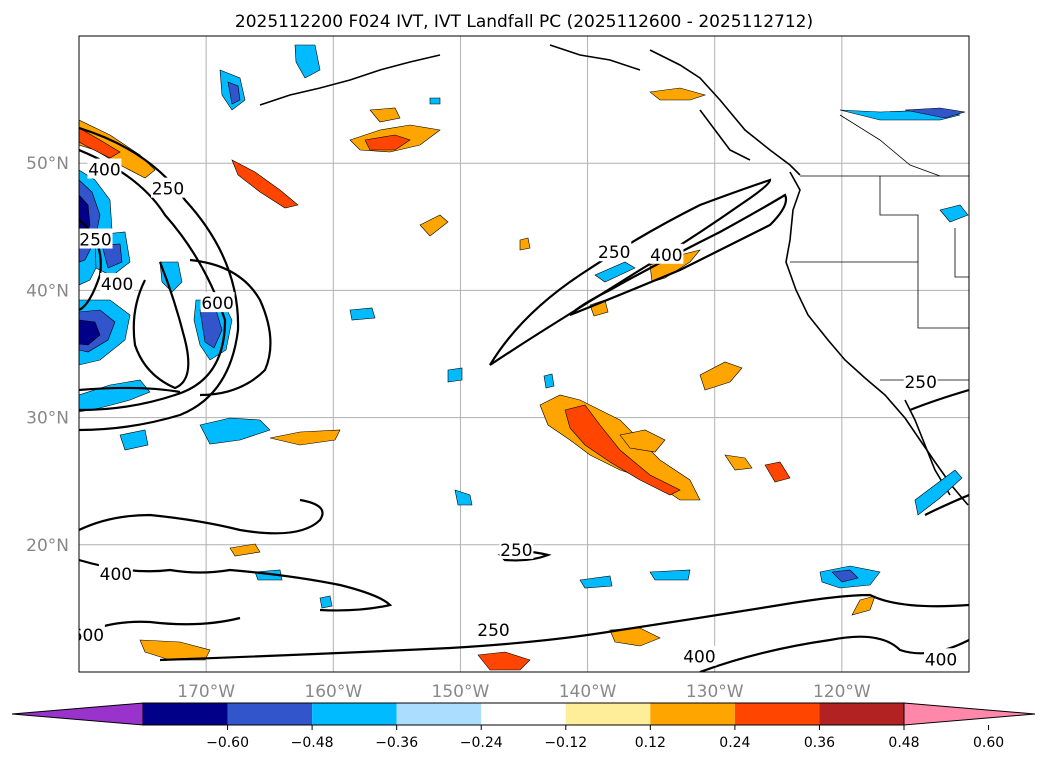 Image resolution: width=1047 pixels, height=765 pixels. What do you see at coordinates (227, 743) in the screenshot?
I see `colorbar-tick-label: −0.60` at bounding box center [227, 743].